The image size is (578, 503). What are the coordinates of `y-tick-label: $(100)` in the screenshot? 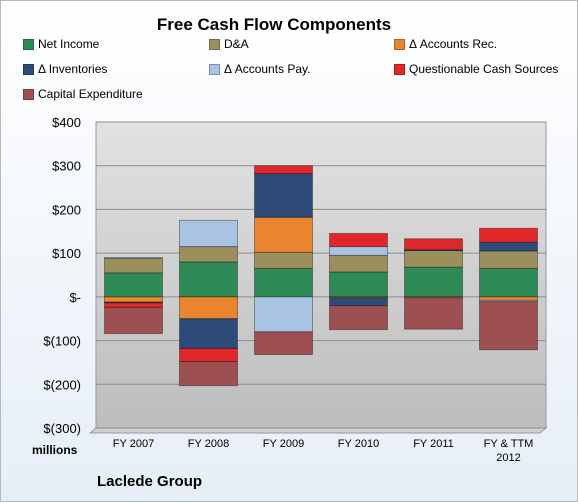 It's located at (62, 341).